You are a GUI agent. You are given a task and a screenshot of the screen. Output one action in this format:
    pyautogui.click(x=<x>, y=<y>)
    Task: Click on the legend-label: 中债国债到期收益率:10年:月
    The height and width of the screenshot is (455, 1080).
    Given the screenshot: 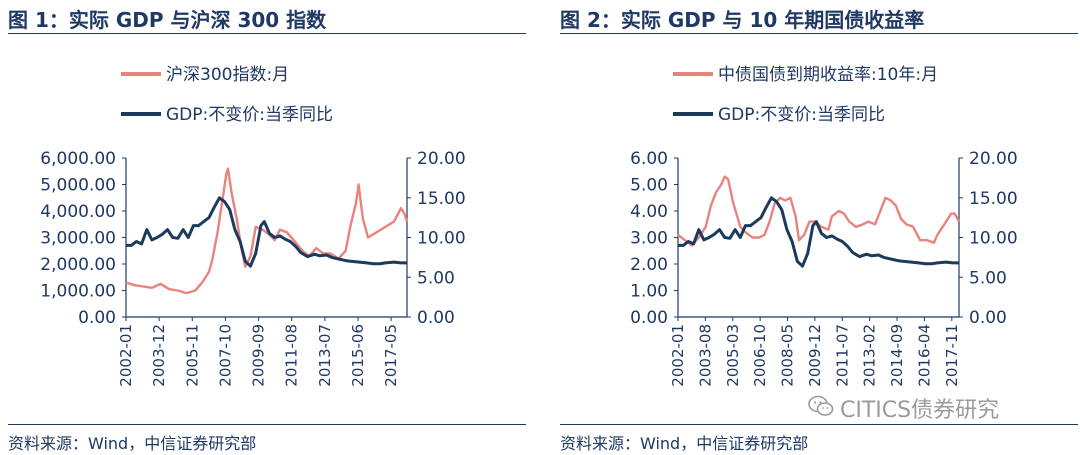 What is the action you would take?
    pyautogui.click(x=828, y=75)
    